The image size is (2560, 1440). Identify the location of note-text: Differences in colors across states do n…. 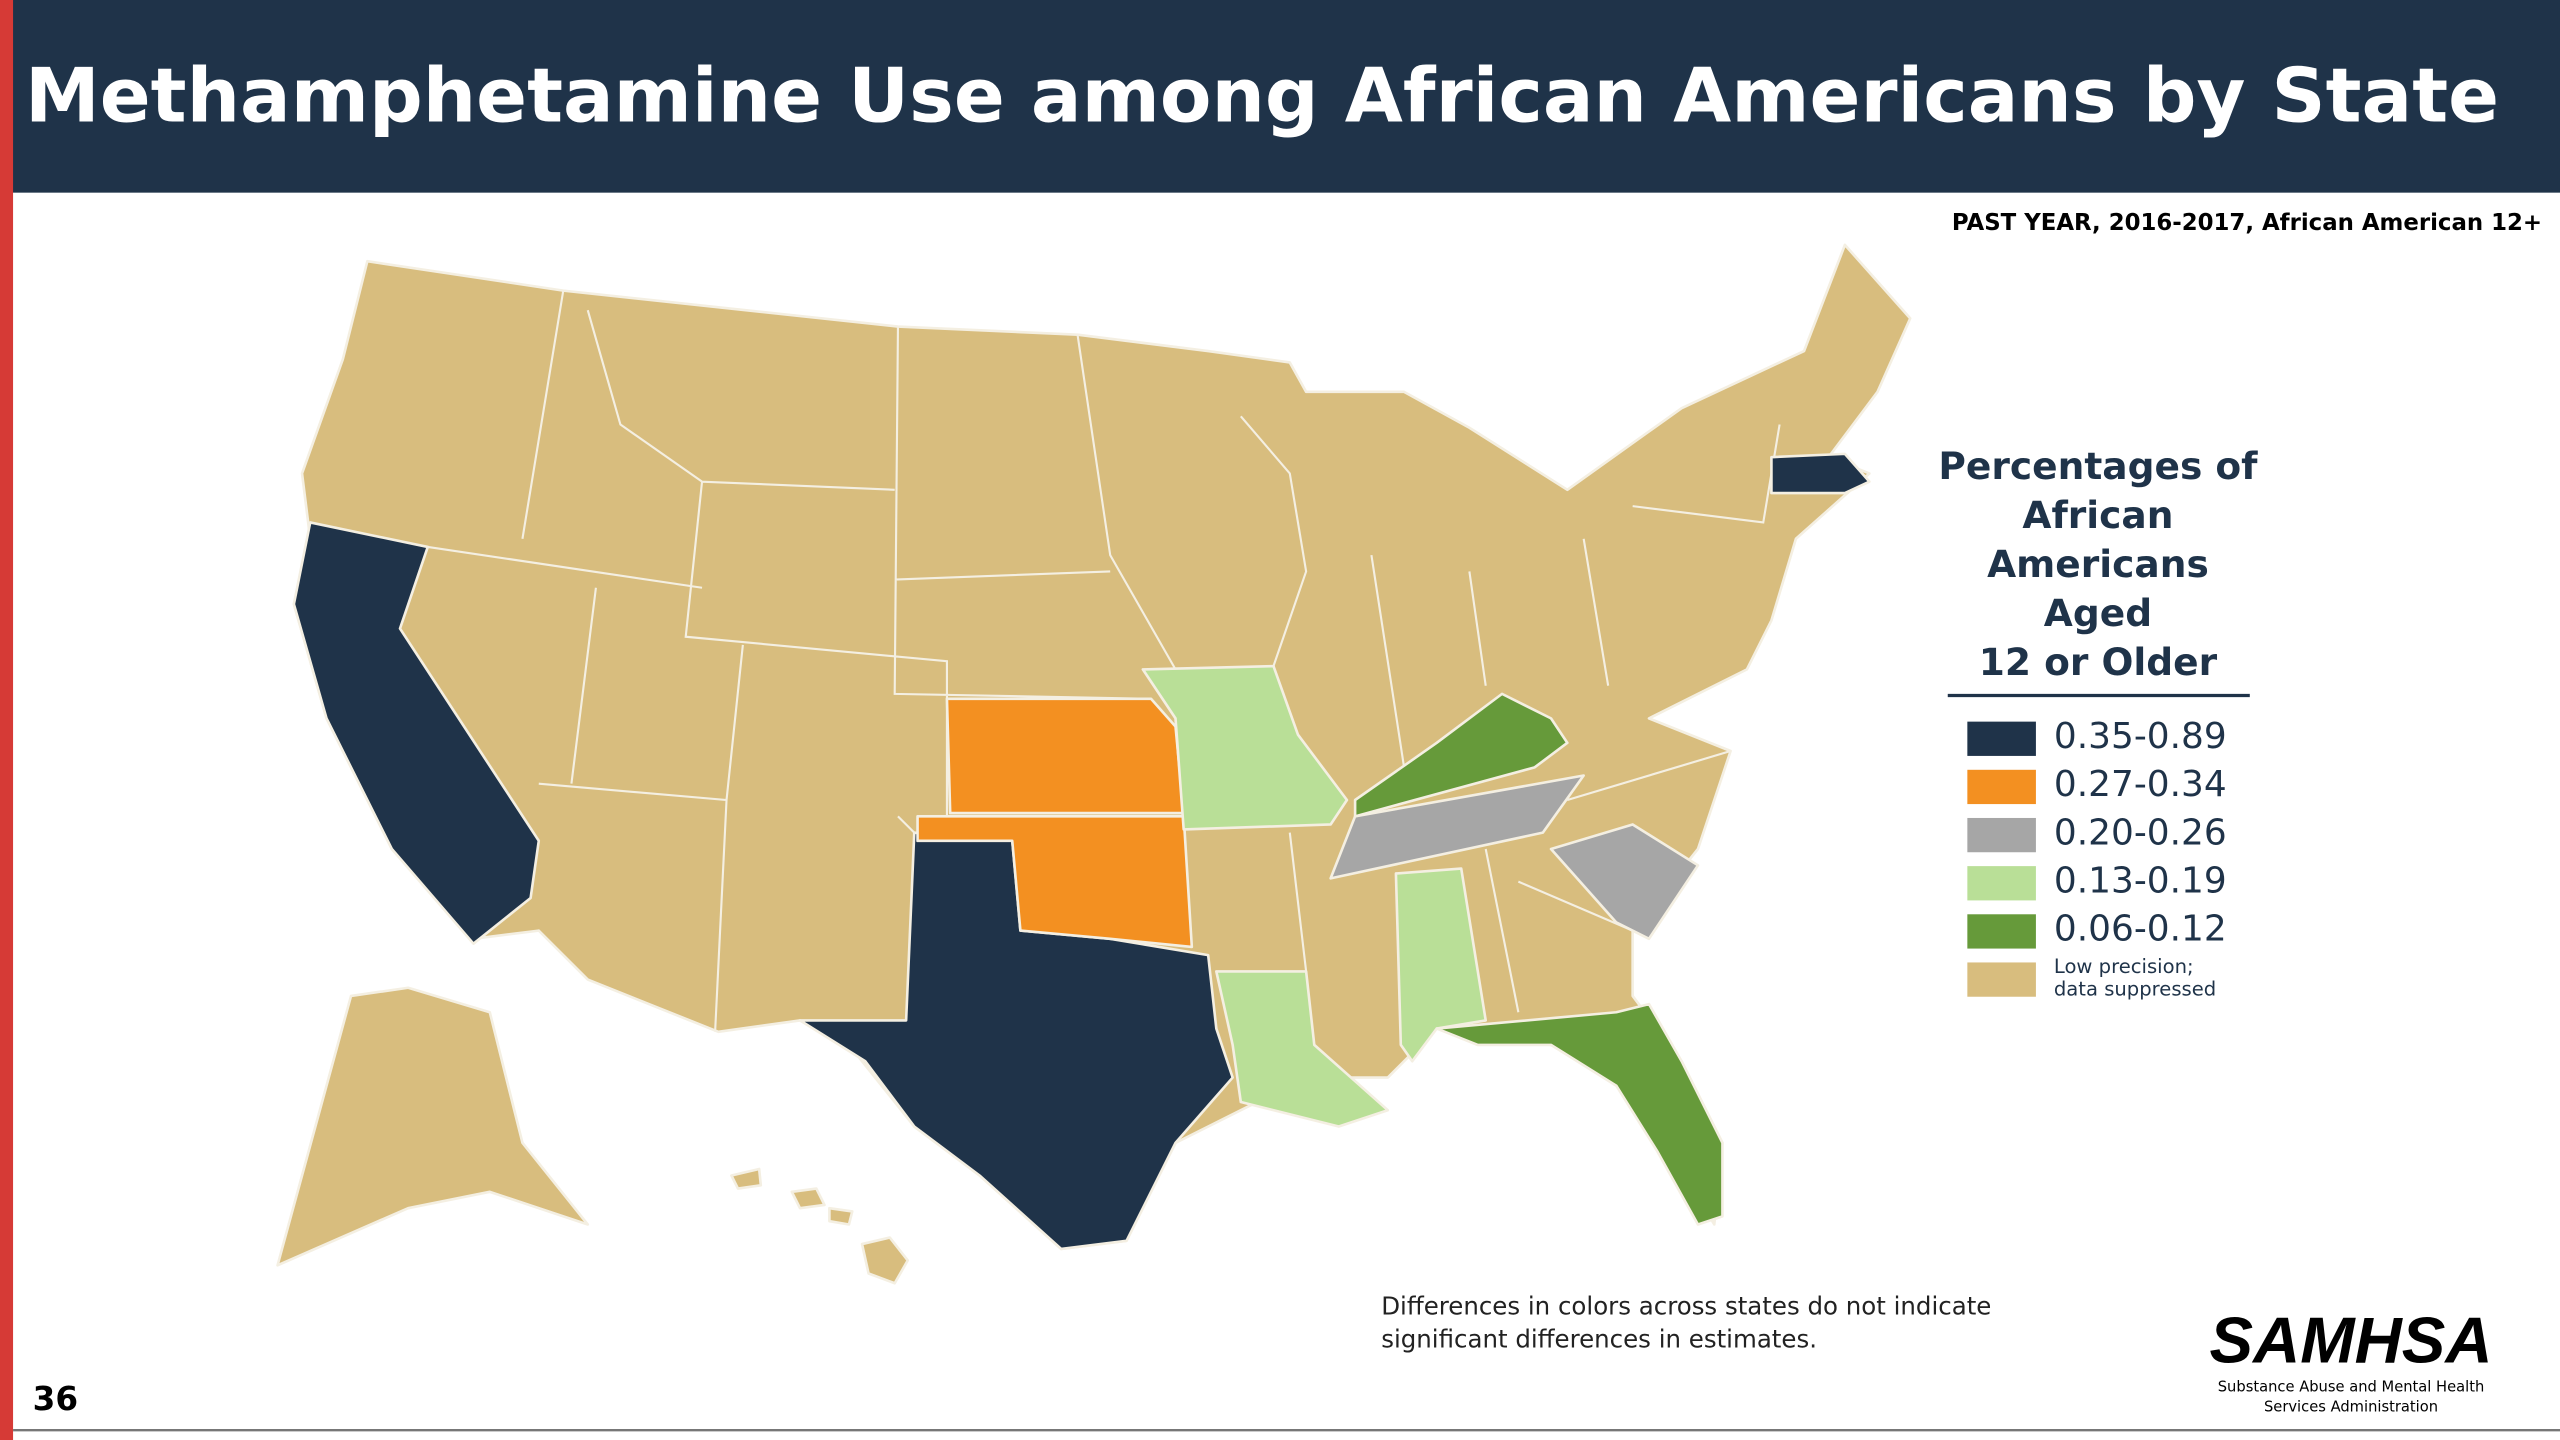
(1686, 1306).